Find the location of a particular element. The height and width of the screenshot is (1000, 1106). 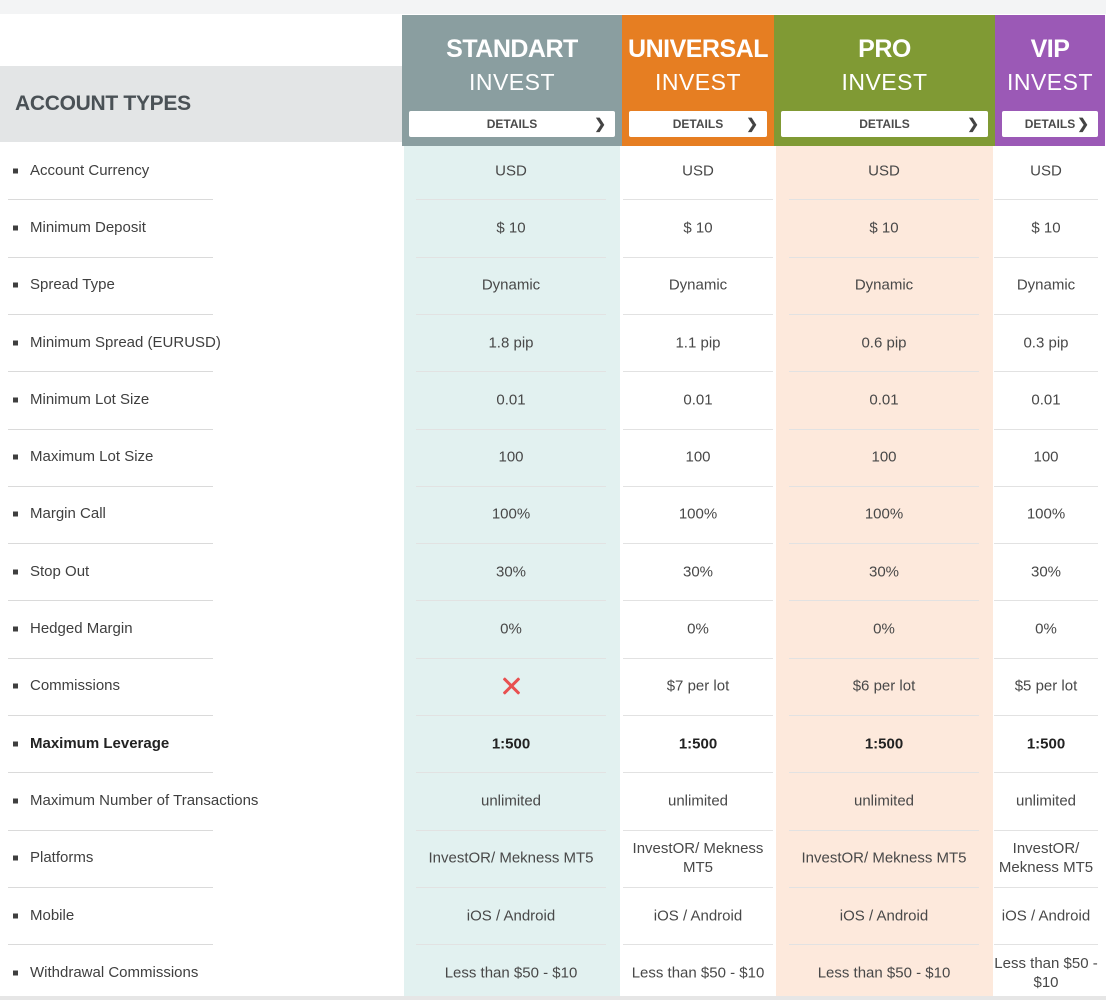

row-label: Maximum Leverage is located at coordinates (100, 743).